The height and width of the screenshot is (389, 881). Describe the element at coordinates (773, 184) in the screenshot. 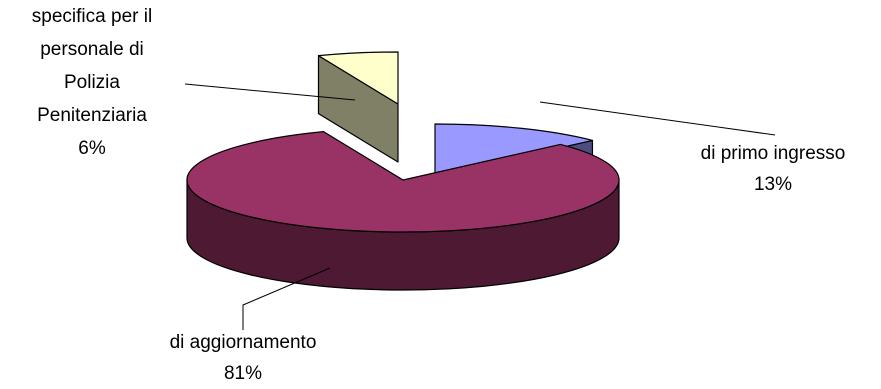

I see `value-label-primo-ingresso: 13%` at that location.